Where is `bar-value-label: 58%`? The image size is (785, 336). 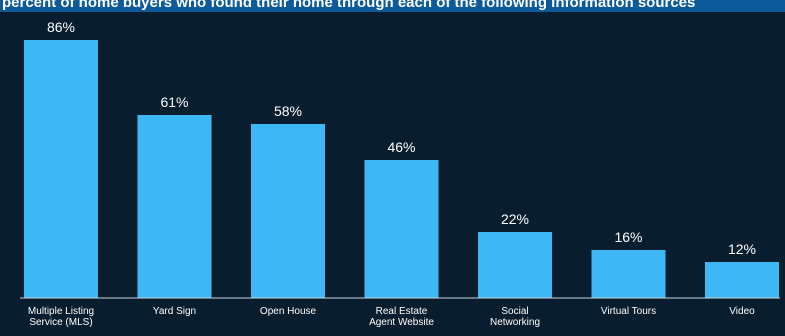
bar-value-label: 58% is located at coordinates (288, 111).